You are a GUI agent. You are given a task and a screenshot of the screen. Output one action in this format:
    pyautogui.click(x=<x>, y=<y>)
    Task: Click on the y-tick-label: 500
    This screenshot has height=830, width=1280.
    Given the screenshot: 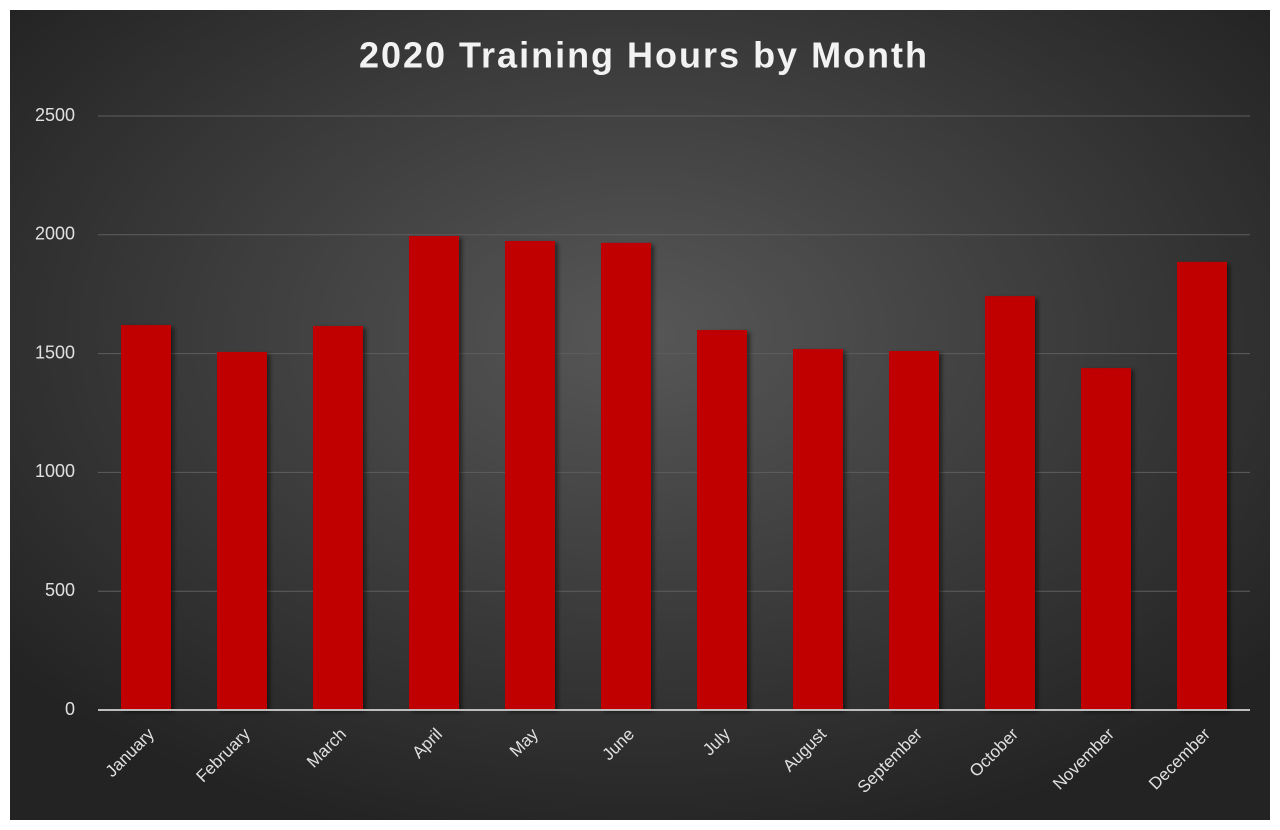 What is the action you would take?
    pyautogui.click(x=60, y=590)
    